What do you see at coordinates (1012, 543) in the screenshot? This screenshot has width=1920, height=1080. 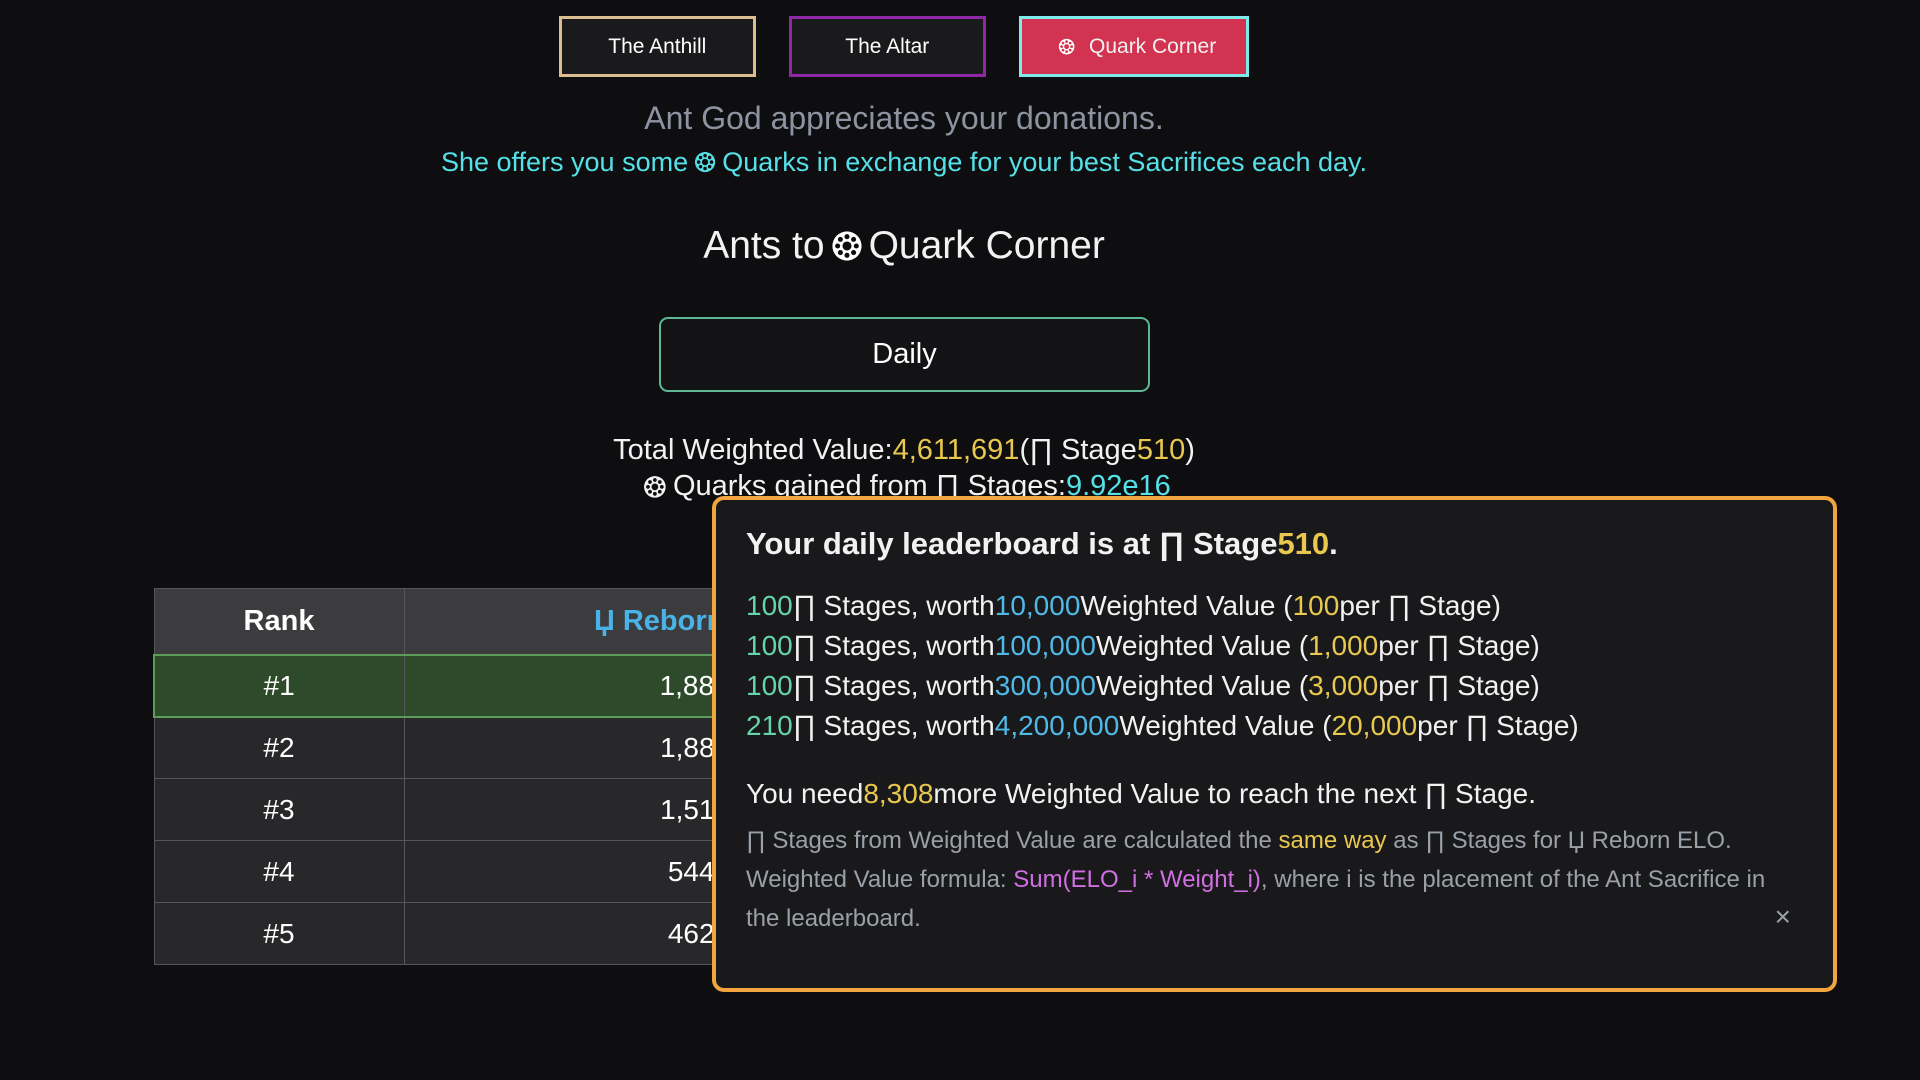 I see `text-segment: Your daily leaderboard is at ∏ Stage` at bounding box center [1012, 543].